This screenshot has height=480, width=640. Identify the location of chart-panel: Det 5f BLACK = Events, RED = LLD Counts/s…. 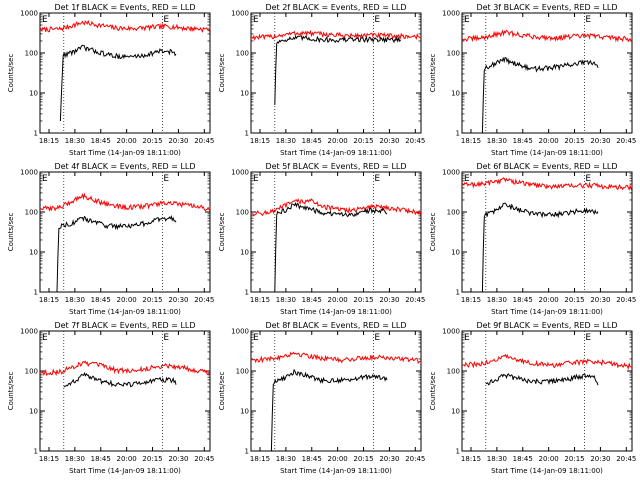
(321, 239).